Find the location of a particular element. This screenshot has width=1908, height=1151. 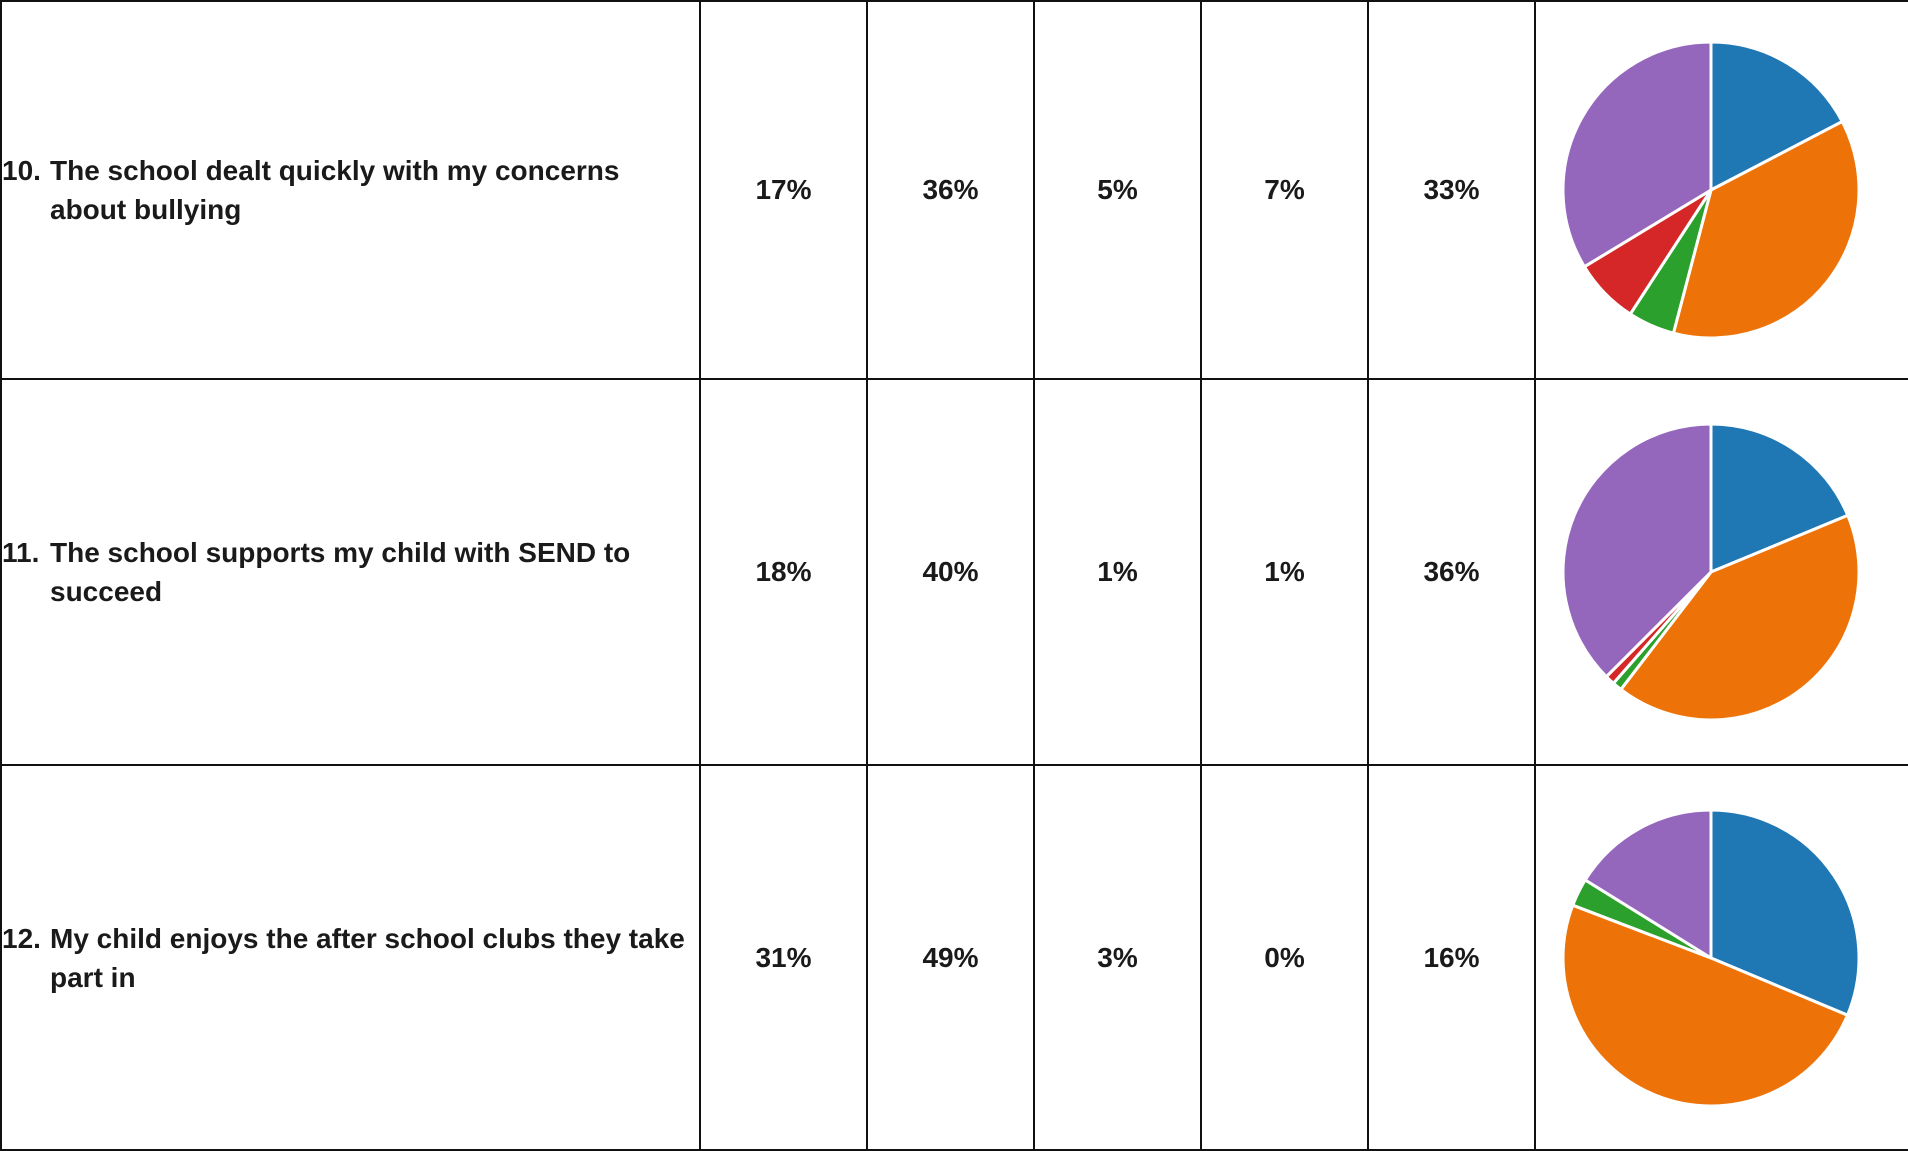

dont-know-percent: 33% is located at coordinates (1451, 190).